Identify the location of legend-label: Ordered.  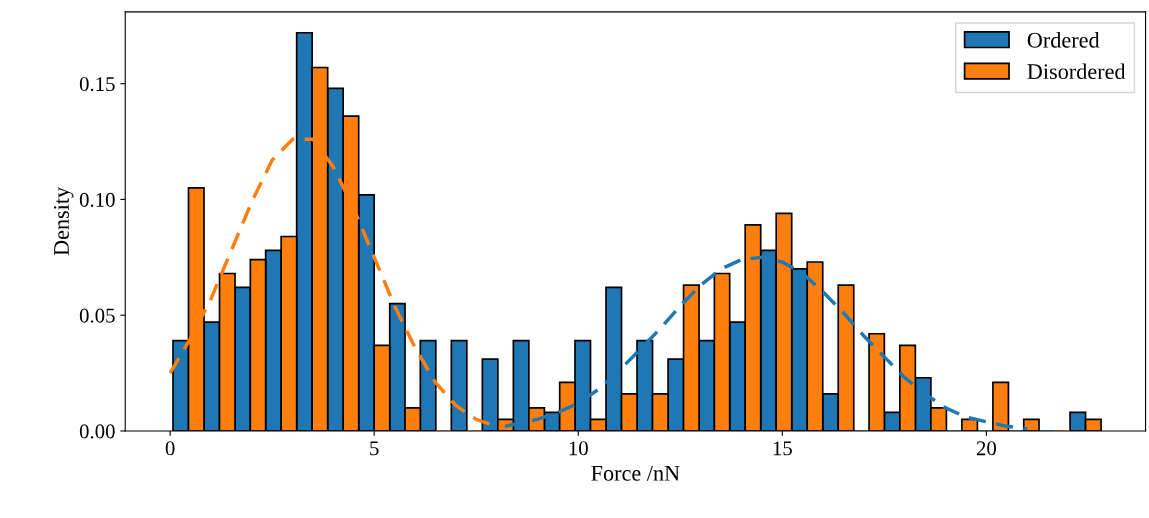
(1063, 40).